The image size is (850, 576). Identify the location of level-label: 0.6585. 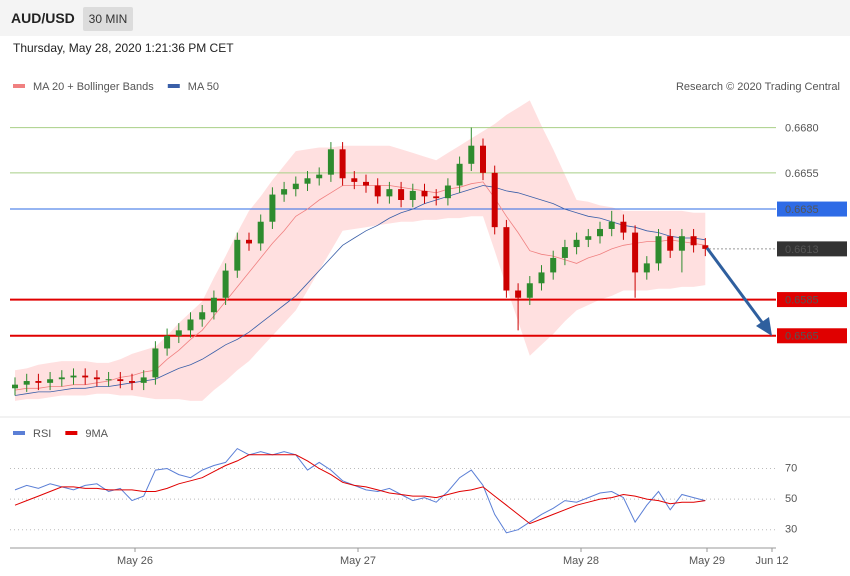
(802, 300).